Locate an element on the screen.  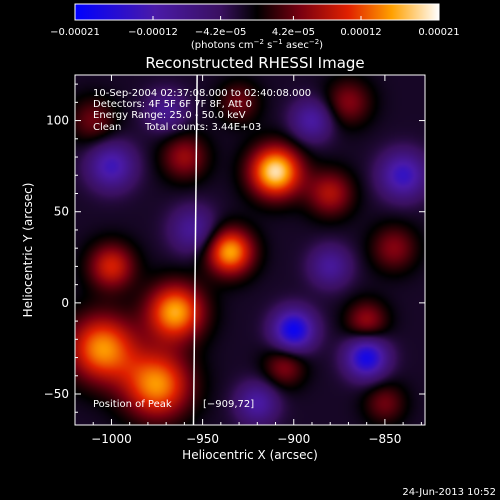
colorbar-tick-label: 4.2e−05 is located at coordinates (293, 32).